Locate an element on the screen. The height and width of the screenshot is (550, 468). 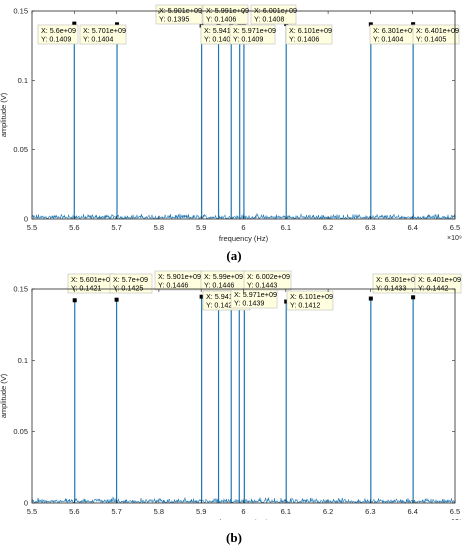
datatip-x-label: X: 5.6e+09 is located at coordinates (58, 30).